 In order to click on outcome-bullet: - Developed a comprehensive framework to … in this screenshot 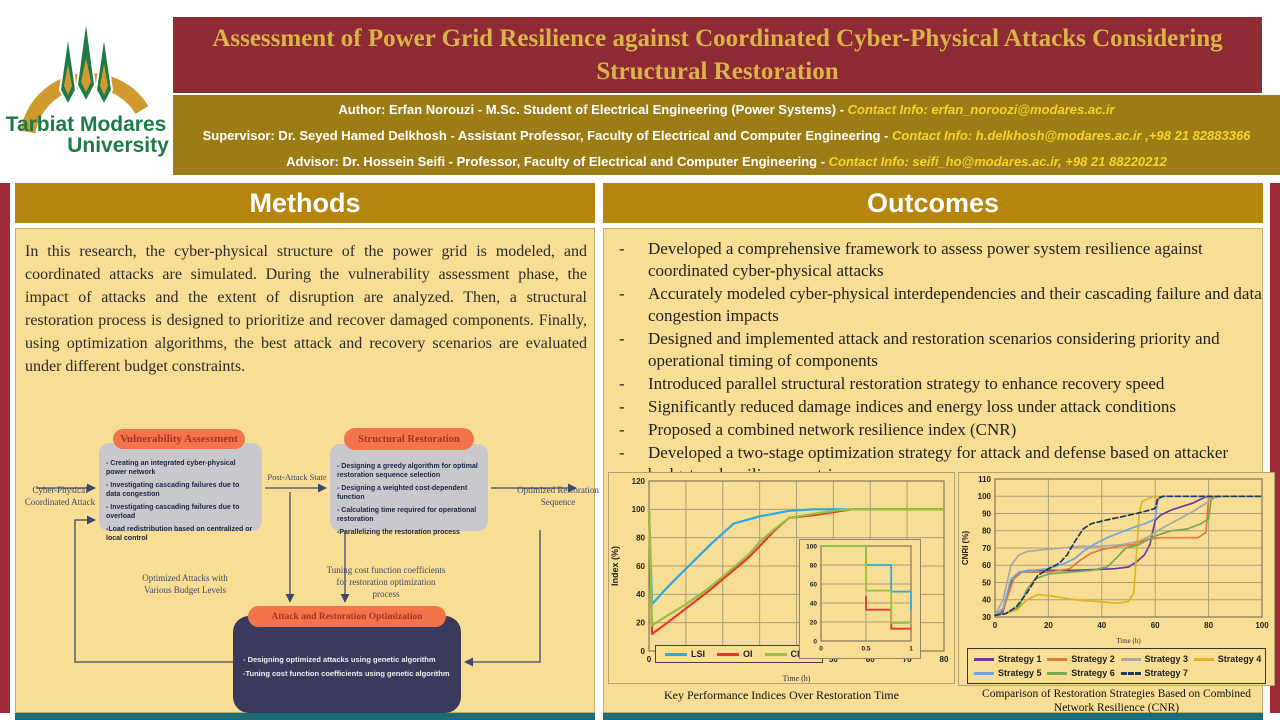, I will do `click(941, 260)`.